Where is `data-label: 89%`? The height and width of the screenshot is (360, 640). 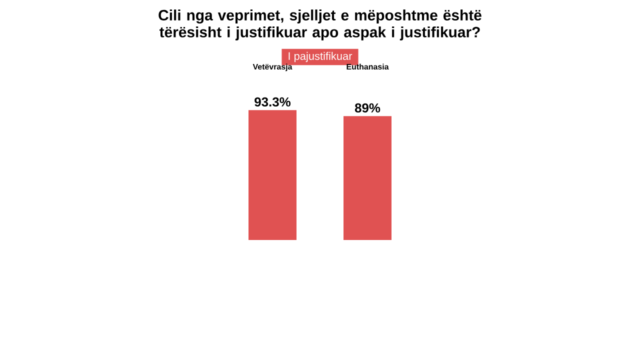 data-label: 89% is located at coordinates (367, 108).